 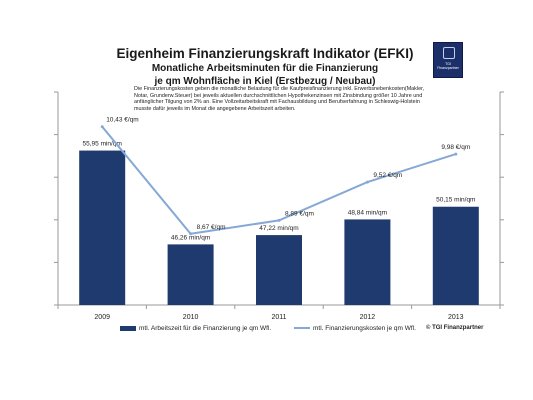 What do you see at coordinates (302, 328) in the screenshot?
I see `legend-line-swatch` at bounding box center [302, 328].